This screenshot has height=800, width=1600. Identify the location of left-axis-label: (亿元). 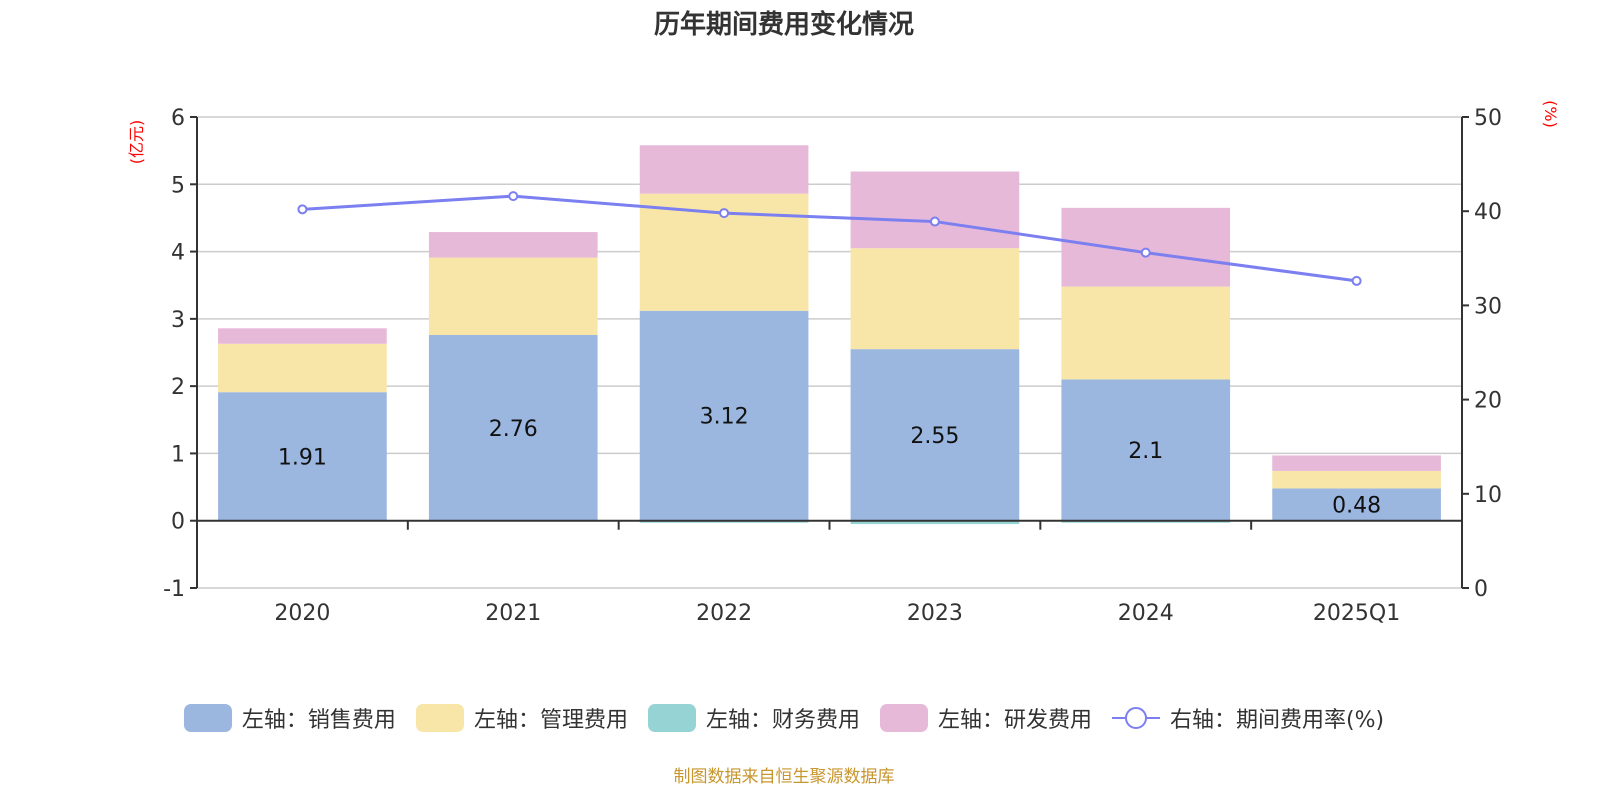
(136, 142).